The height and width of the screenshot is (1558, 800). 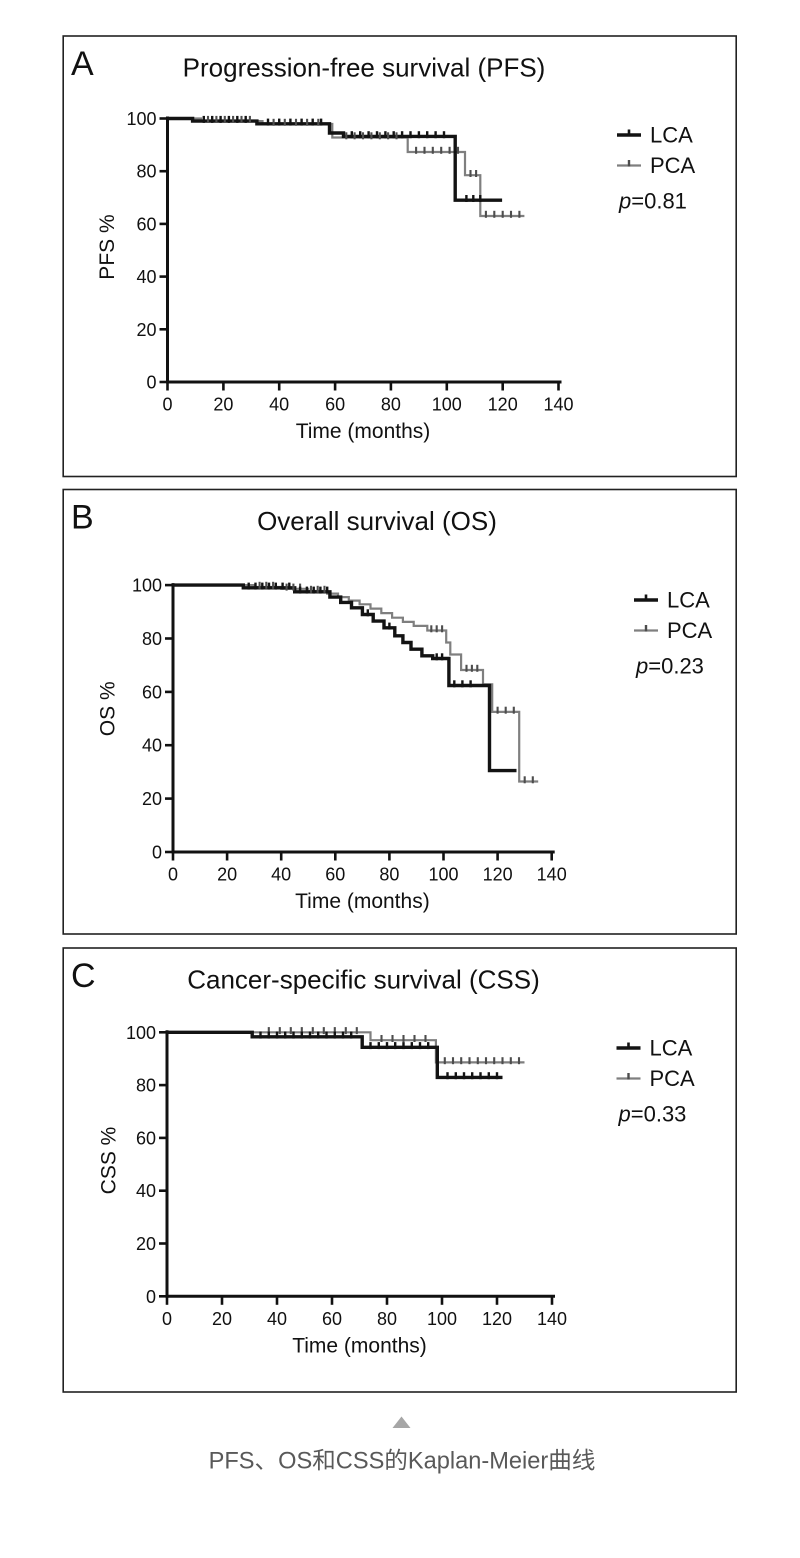 What do you see at coordinates (364, 68) in the screenshot?
I see `svg-text:Progression-free survival (PFS: Progression-free survival (PFS)` at bounding box center [364, 68].